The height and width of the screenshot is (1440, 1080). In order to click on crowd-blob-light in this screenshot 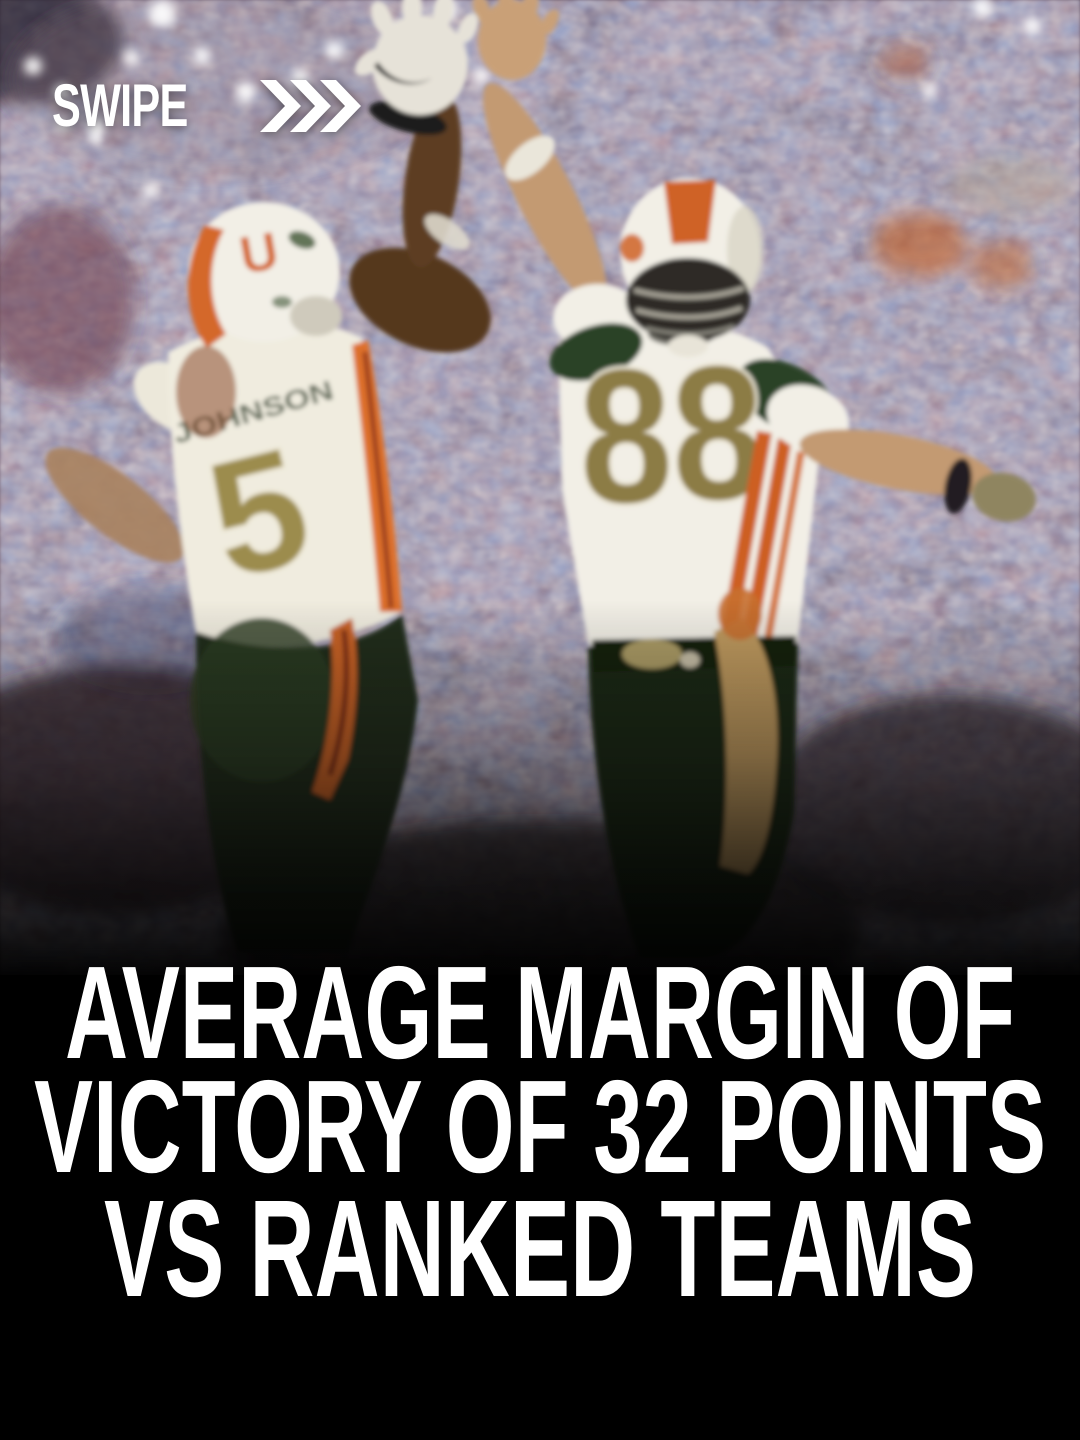, I will do `click(1012, 185)`.